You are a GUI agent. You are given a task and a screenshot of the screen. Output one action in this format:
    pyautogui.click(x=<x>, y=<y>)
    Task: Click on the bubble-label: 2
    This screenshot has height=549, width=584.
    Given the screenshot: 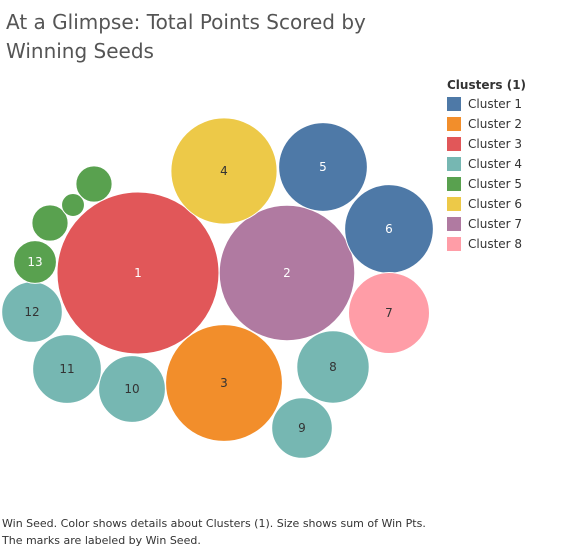 What is the action you would take?
    pyautogui.click(x=287, y=273)
    